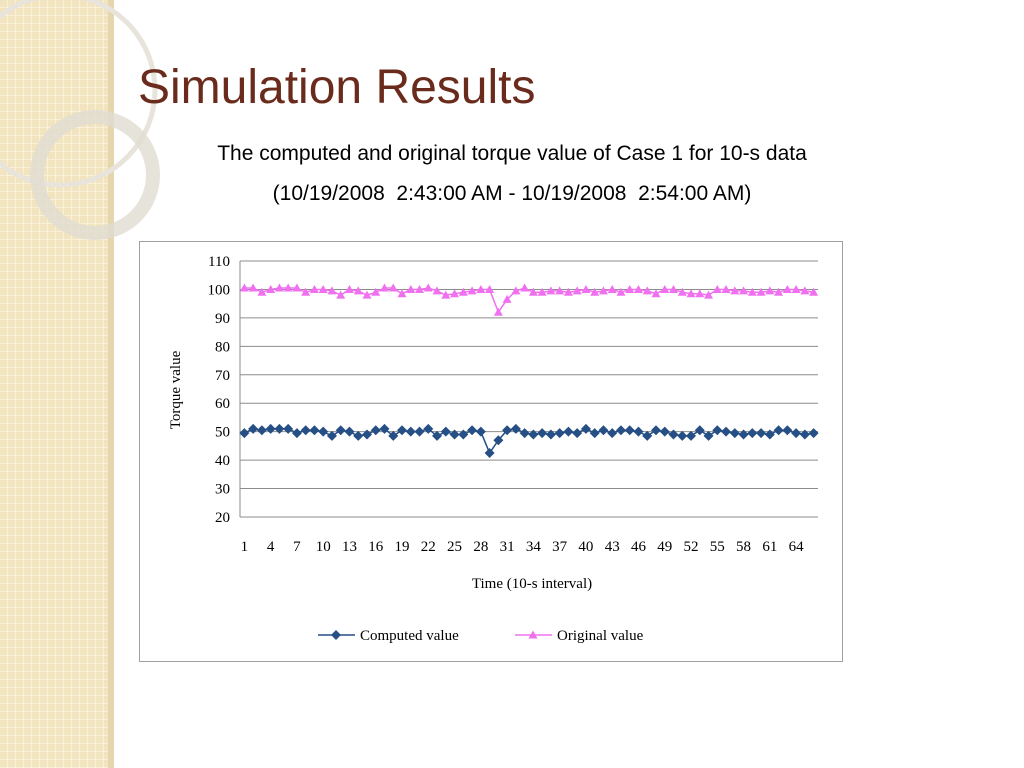 The width and height of the screenshot is (1024, 768). What do you see at coordinates (691, 547) in the screenshot?
I see `x-tick-label: 52` at bounding box center [691, 547].